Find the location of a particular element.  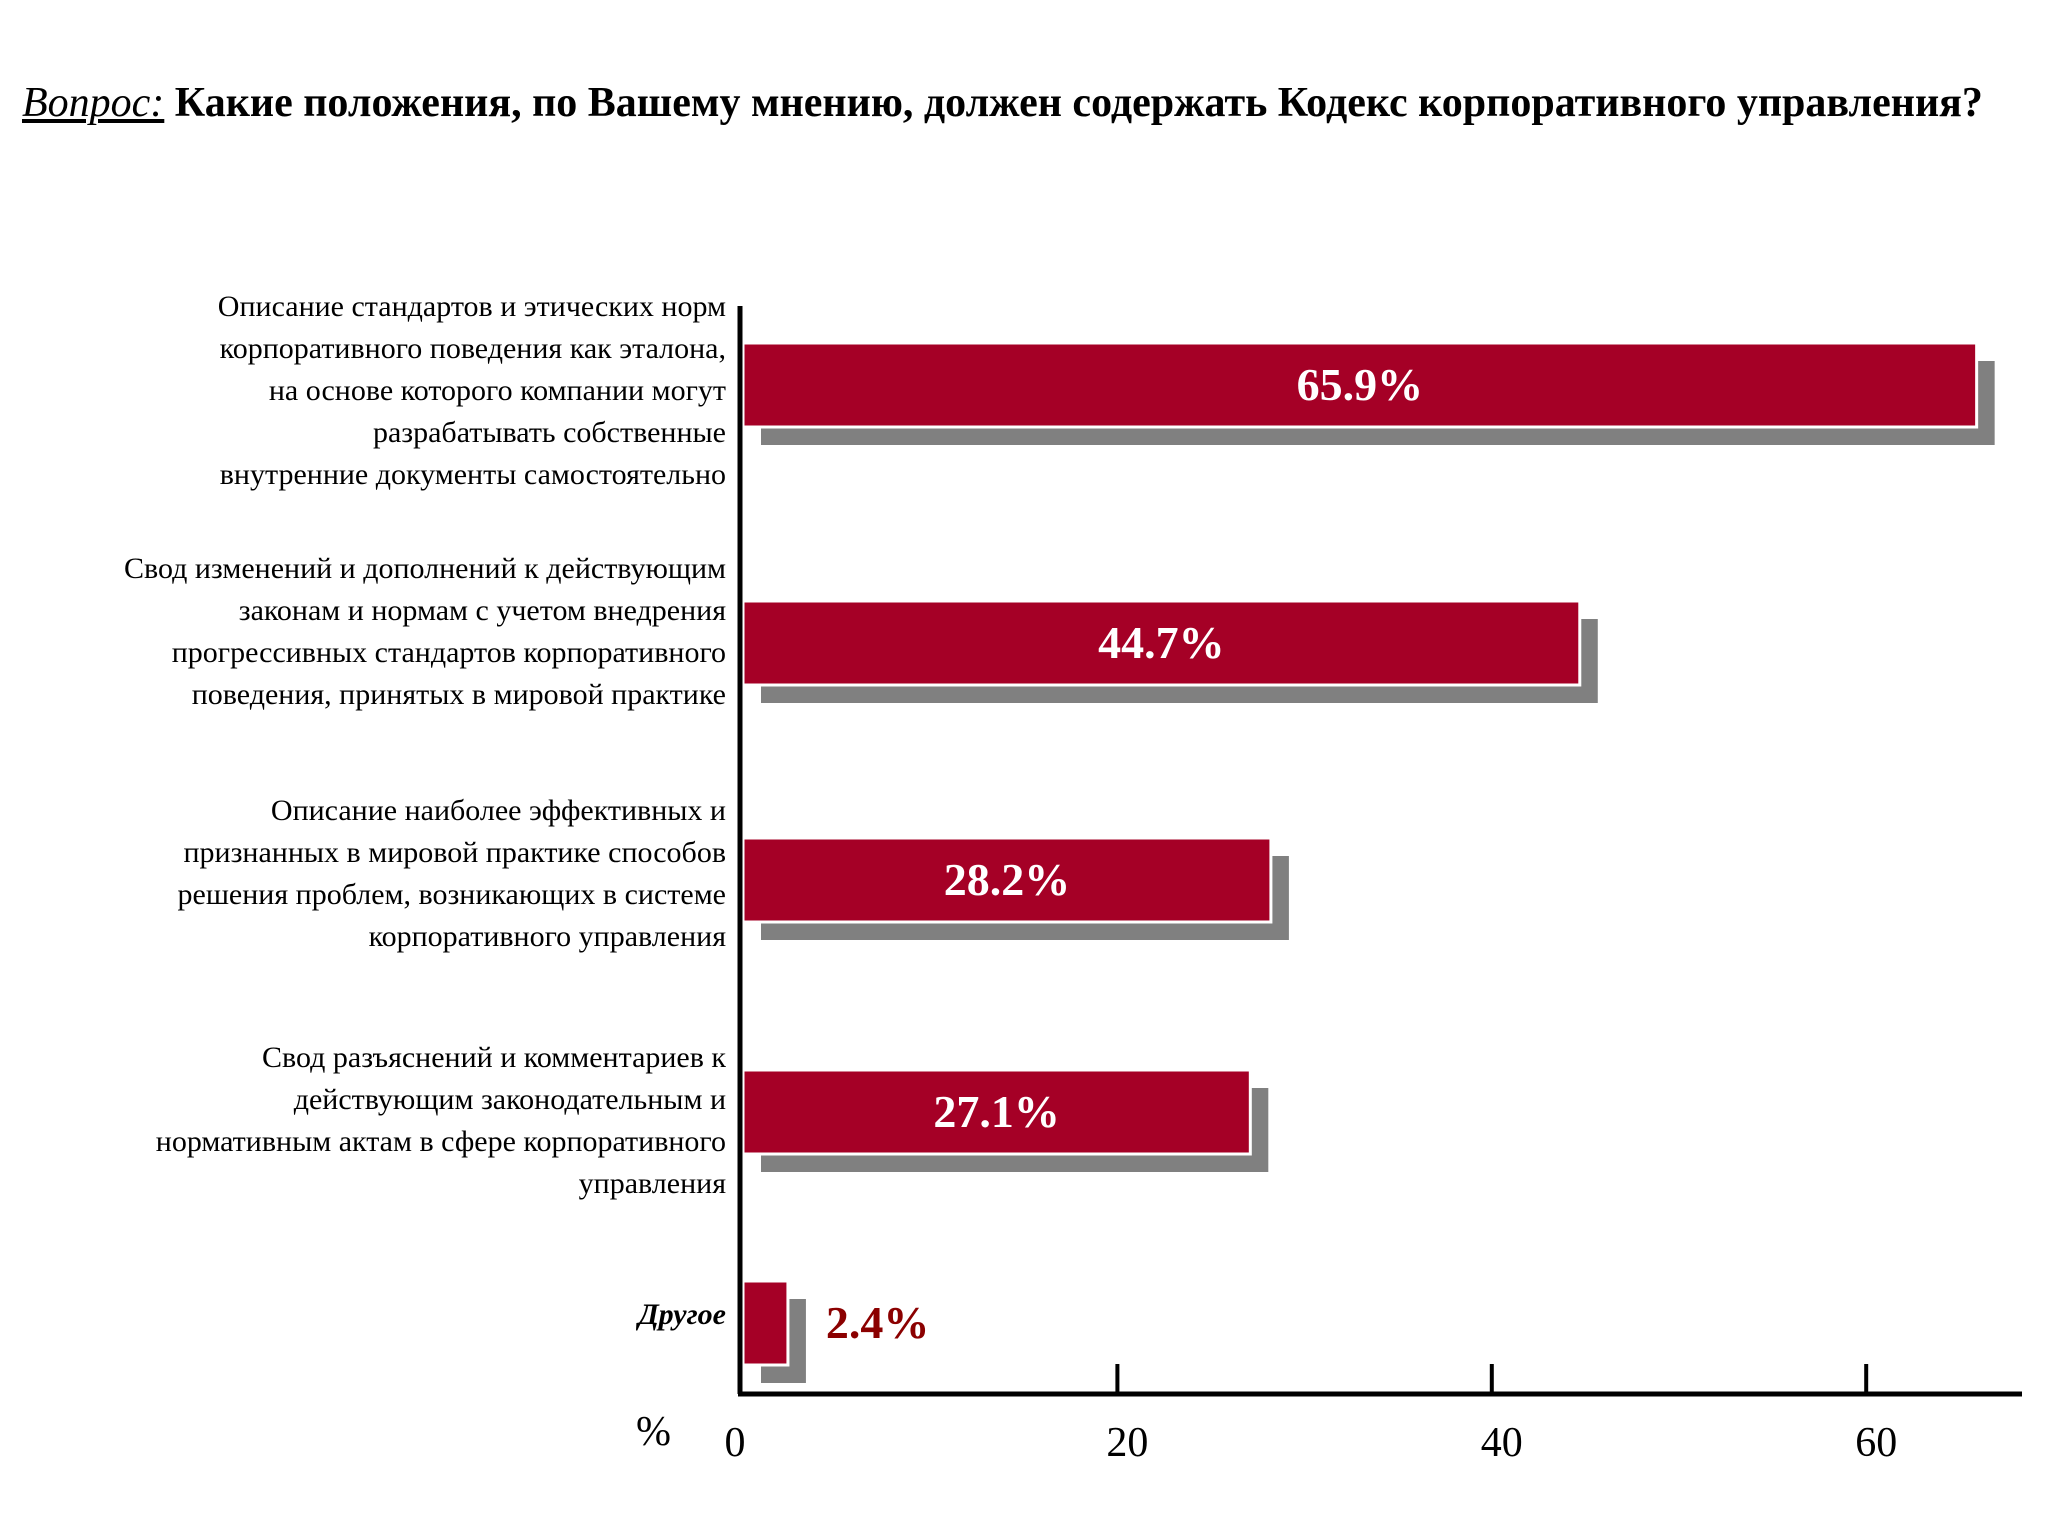

category-label: Другое is located at coordinates (682, 1314).